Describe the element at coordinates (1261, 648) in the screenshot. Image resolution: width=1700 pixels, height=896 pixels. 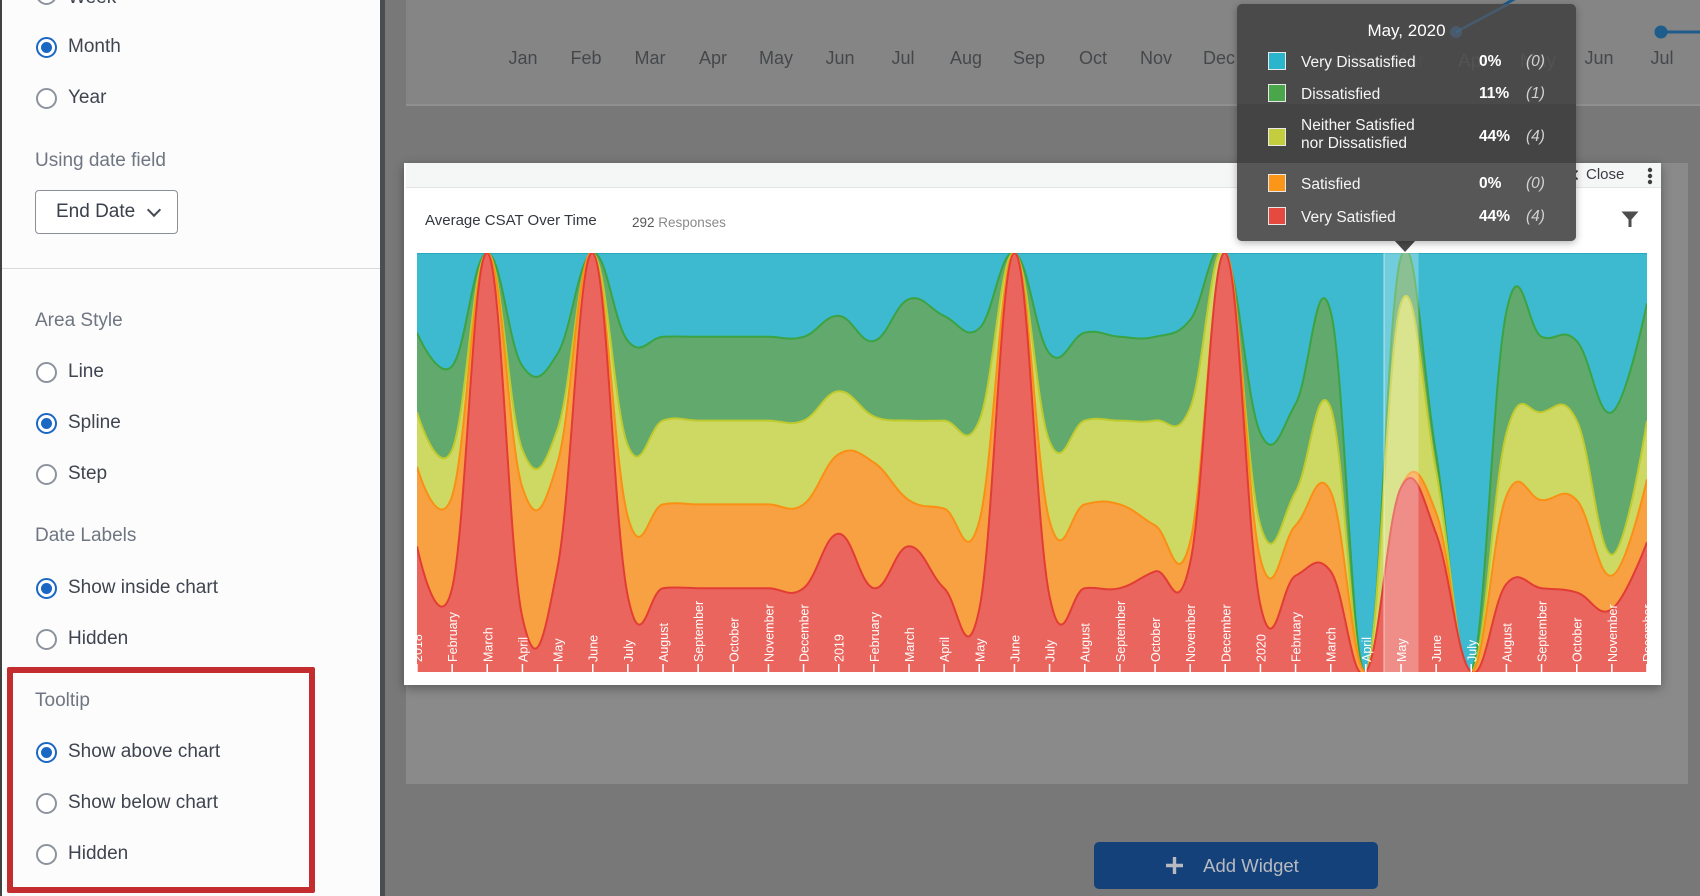
I see `svg-text: 2020` at that location.